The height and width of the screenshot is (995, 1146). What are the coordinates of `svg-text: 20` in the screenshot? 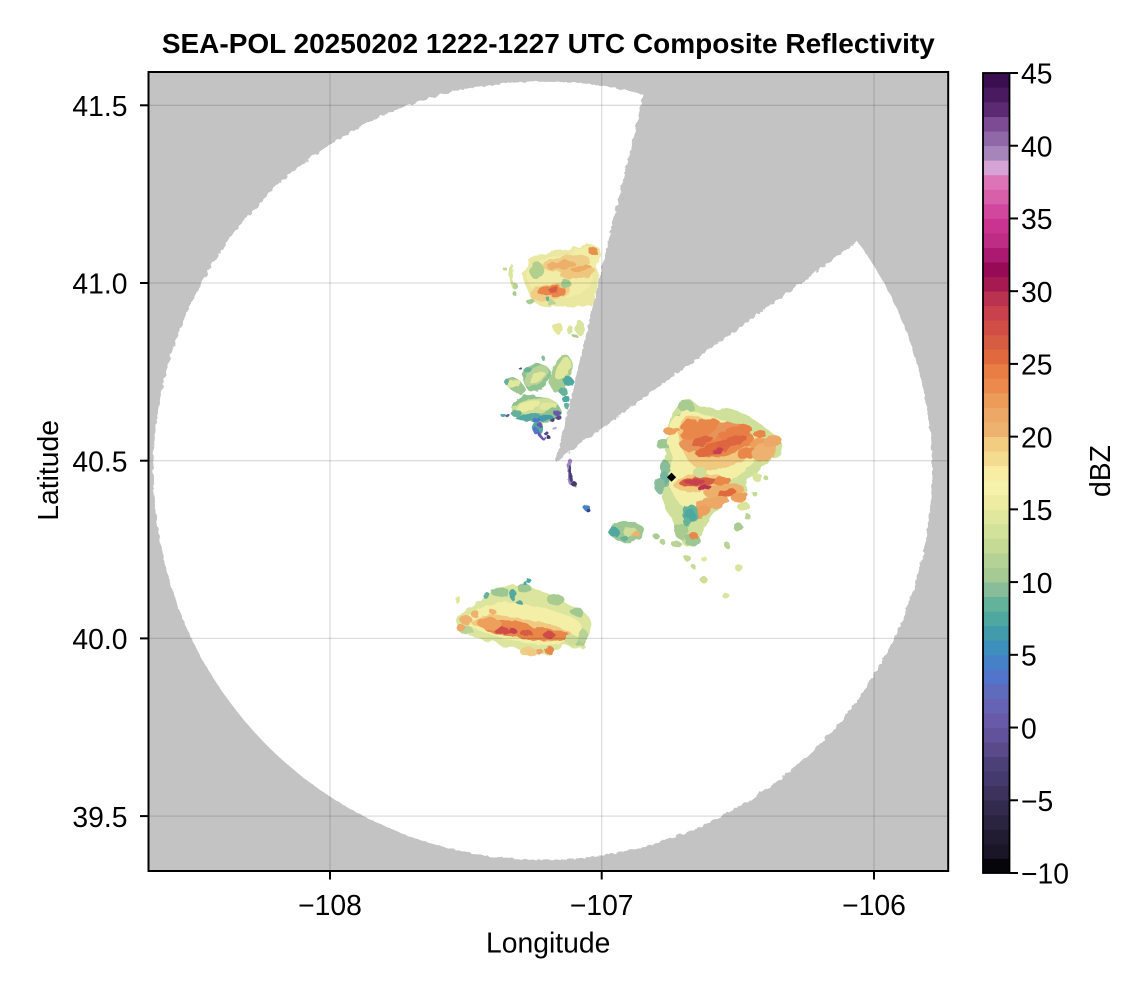 It's located at (1036, 437).